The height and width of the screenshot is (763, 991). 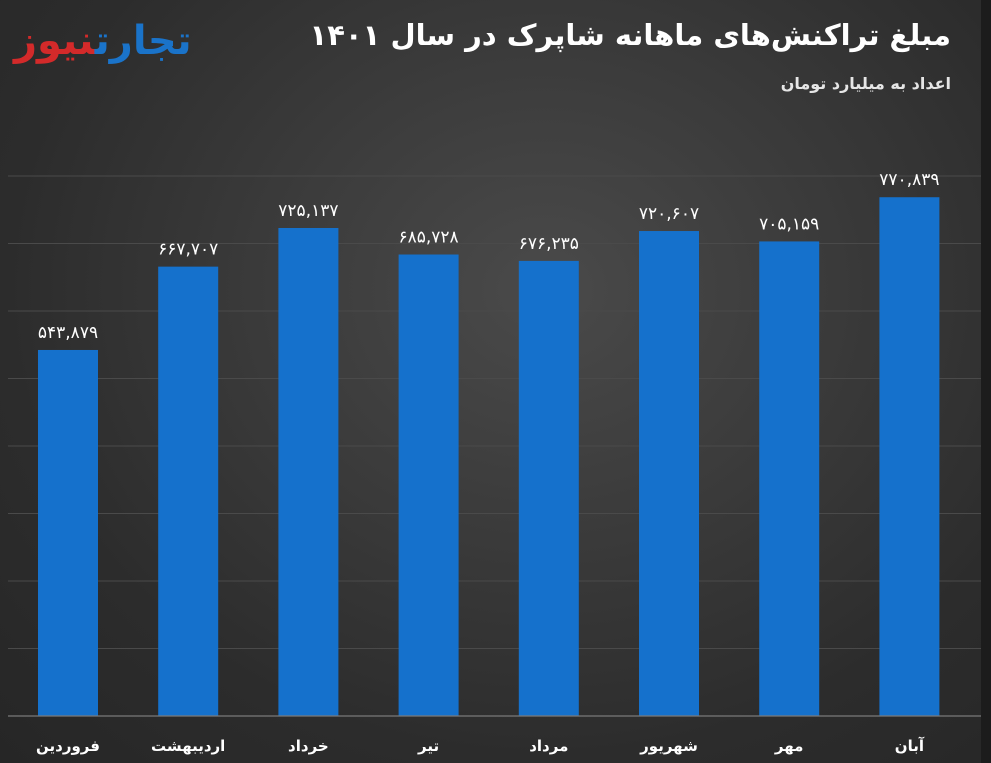 What do you see at coordinates (789, 224) in the screenshot?
I see `value-label-7: ۷۰۵,۱۵۹` at bounding box center [789, 224].